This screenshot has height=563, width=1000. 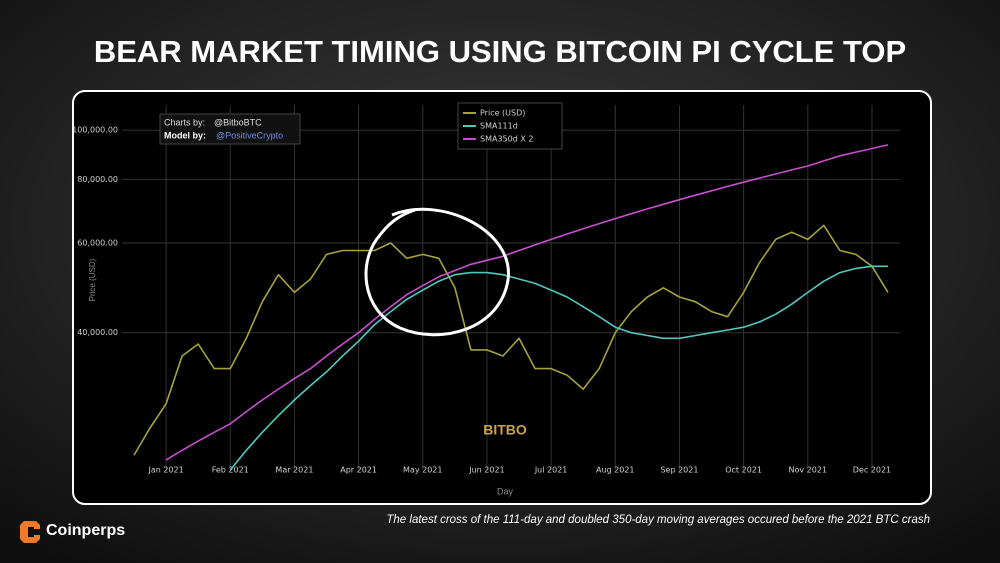 What do you see at coordinates (743, 470) in the screenshot?
I see `x-tick-label: Oct 2021` at bounding box center [743, 470].